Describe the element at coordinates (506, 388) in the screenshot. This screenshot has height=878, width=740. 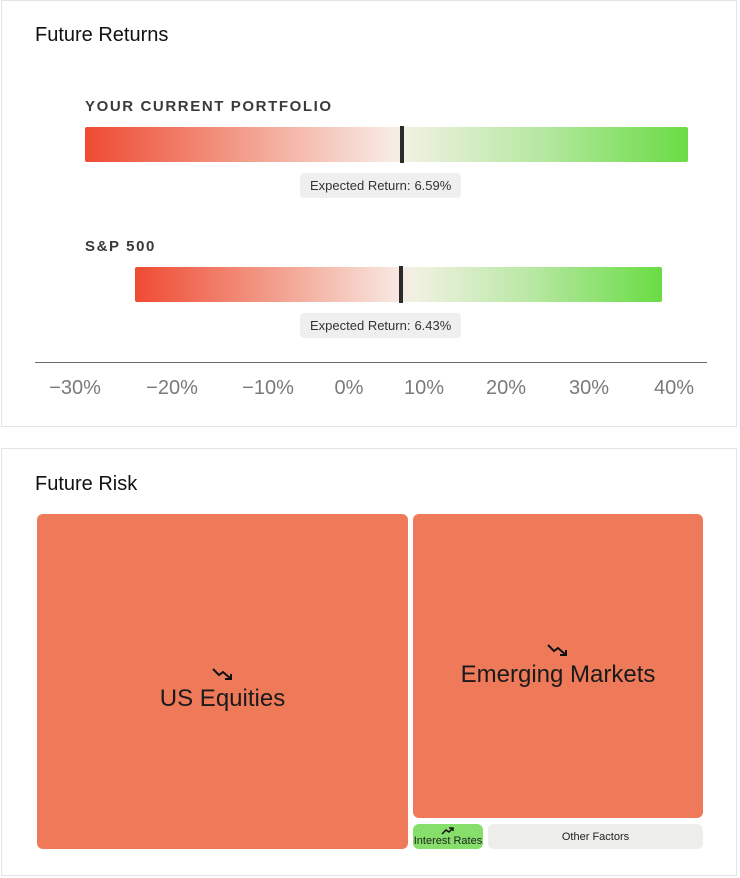
I see `axis-tick: 20%` at that location.